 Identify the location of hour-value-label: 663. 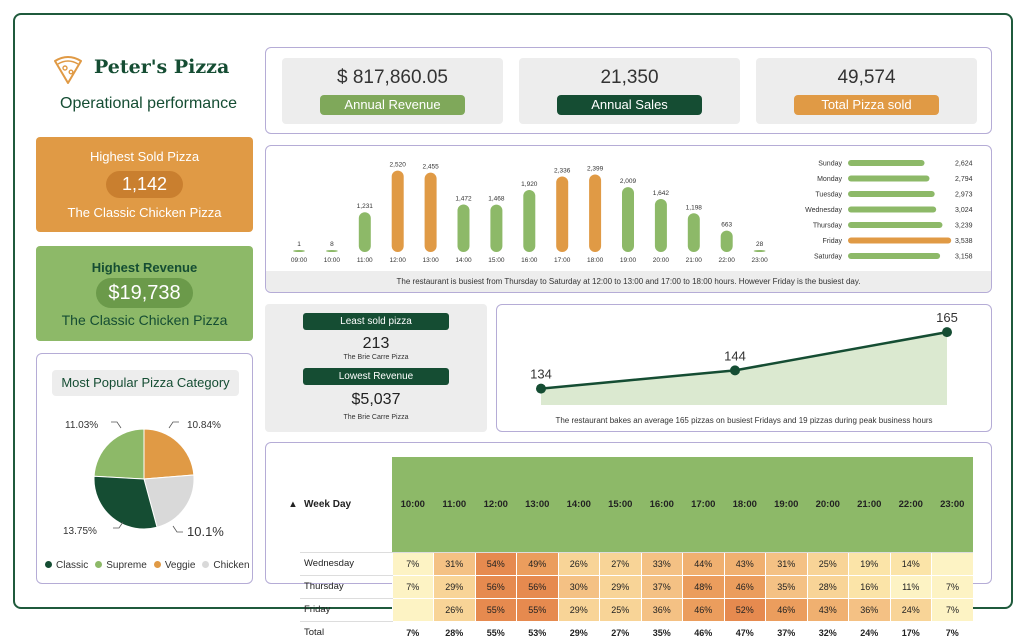
(726, 225).